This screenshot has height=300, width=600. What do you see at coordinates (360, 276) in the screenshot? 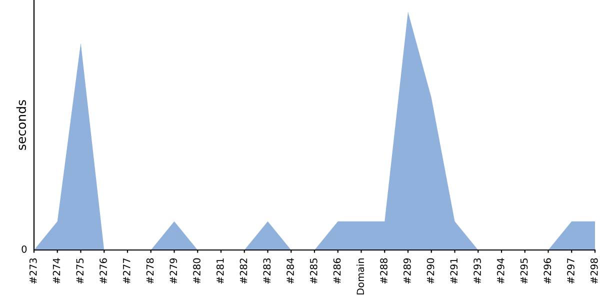
I see `x-tick-label: Domain` at bounding box center [360, 276].